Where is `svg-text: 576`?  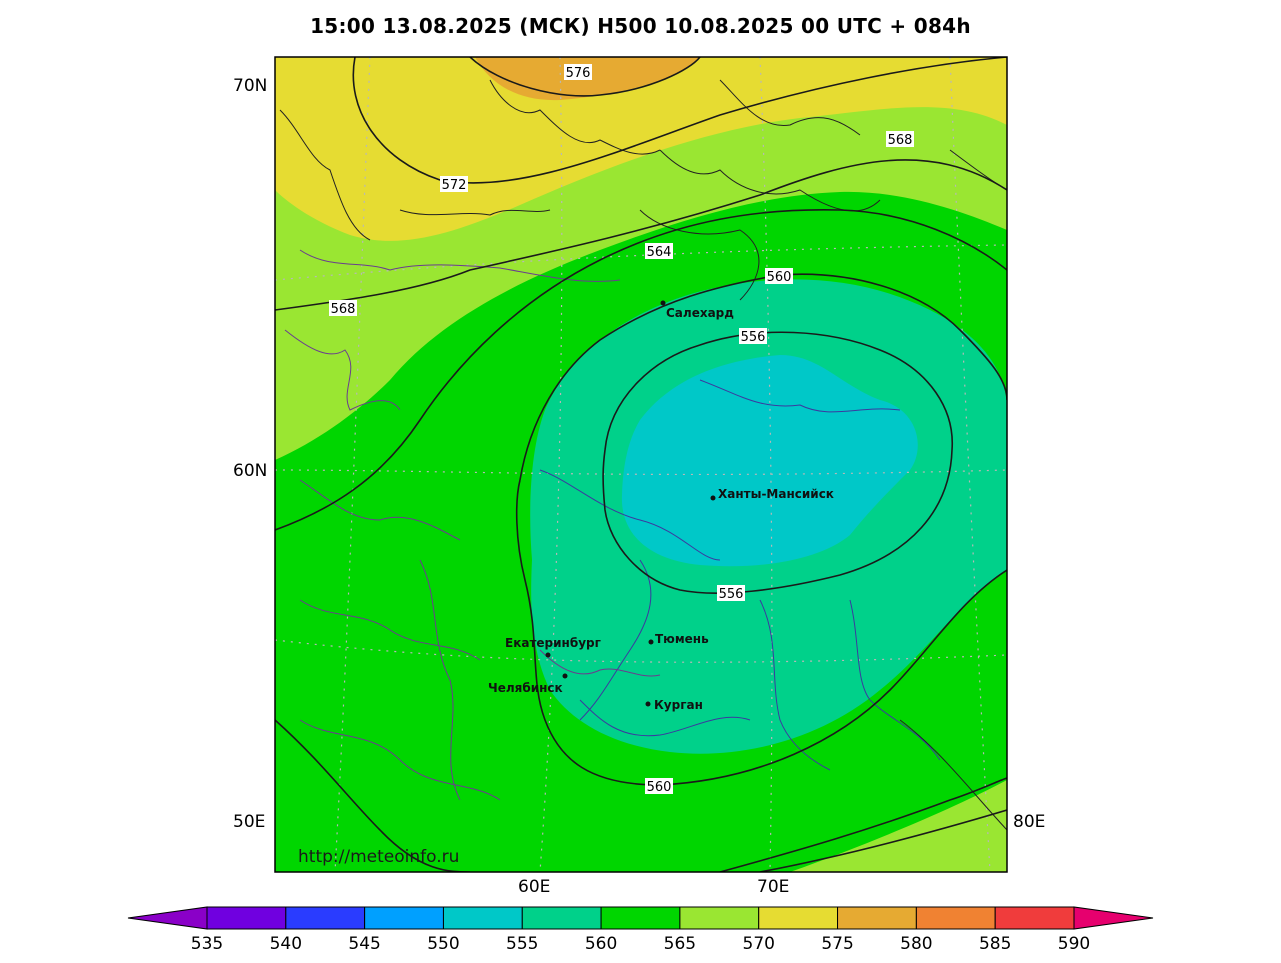
svg-text: 576 is located at coordinates (578, 73).